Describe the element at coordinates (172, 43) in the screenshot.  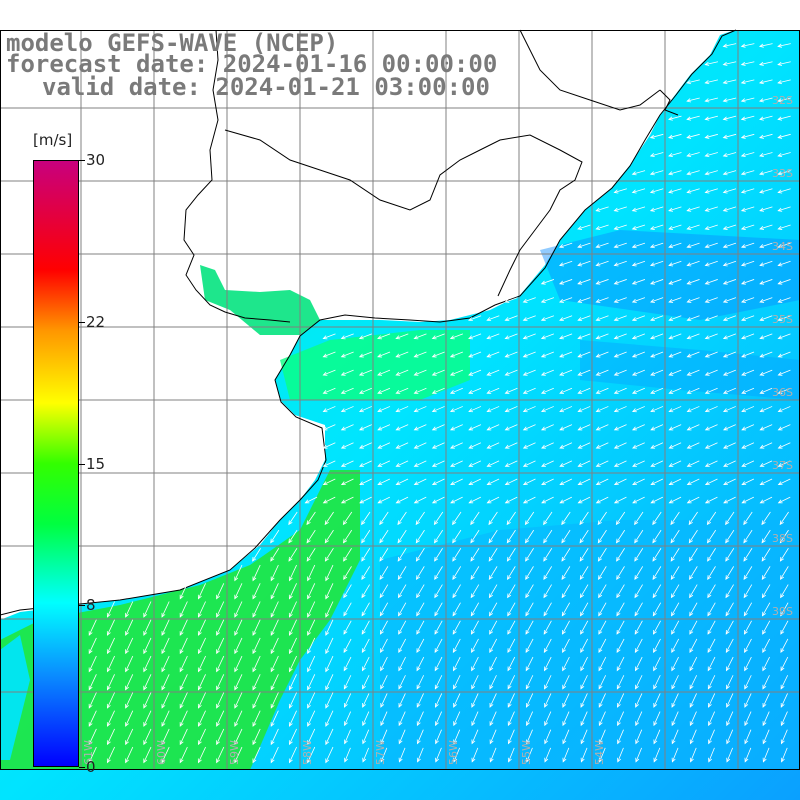
I see `model-title: modelo GEFS-WAVE (NCEP)` at that location.